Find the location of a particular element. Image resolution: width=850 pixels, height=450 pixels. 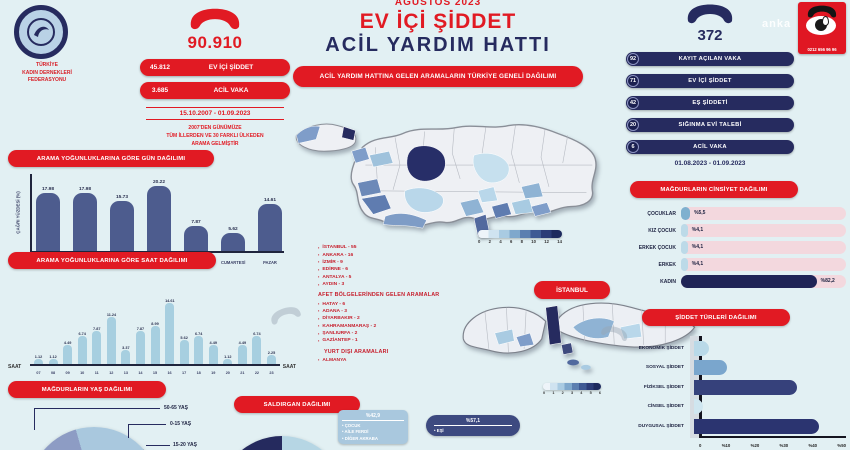

legend-tick: 1 is located at coordinates (553, 393).